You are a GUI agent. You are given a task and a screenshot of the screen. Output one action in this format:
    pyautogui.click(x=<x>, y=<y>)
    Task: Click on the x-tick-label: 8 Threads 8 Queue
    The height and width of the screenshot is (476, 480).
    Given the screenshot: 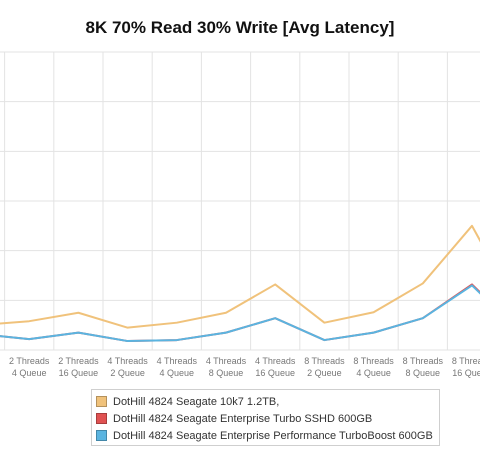 What is the action you would take?
    pyautogui.click(x=423, y=367)
    